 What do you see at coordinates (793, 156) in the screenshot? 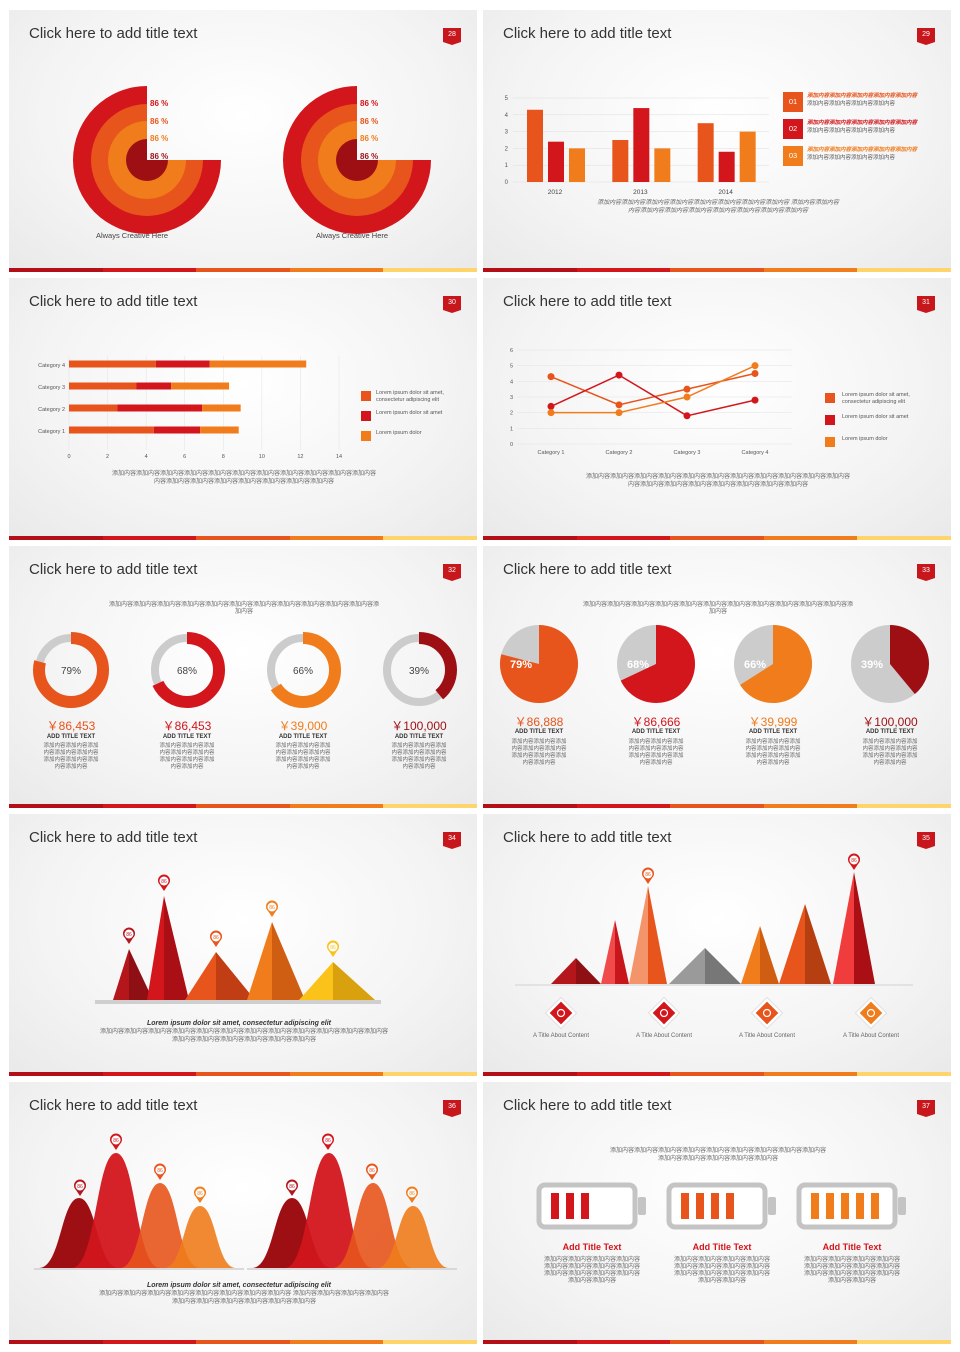
I see `legend-number: 03` at bounding box center [793, 156].